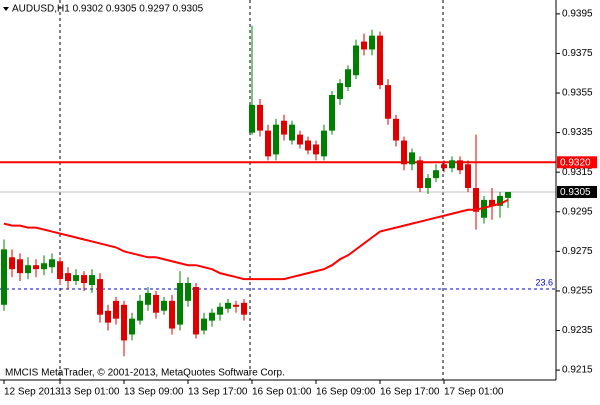  Describe the element at coordinates (32, 392) in the screenshot. I see `x-tick-label: 12 Sep 2013` at that location.